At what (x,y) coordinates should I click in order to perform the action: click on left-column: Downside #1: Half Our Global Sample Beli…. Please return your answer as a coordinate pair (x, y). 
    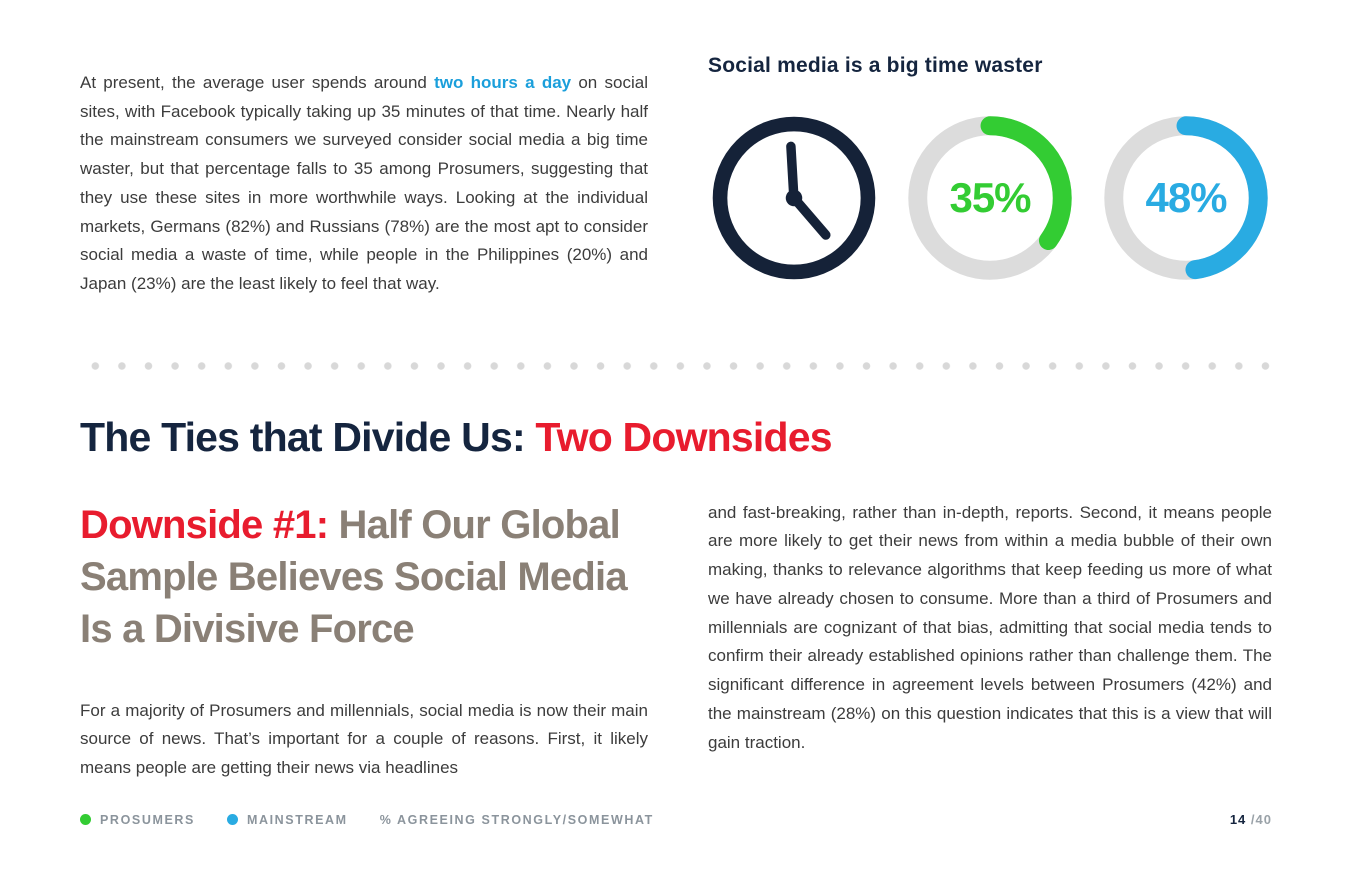
    Looking at the image, I should click on (364, 641).